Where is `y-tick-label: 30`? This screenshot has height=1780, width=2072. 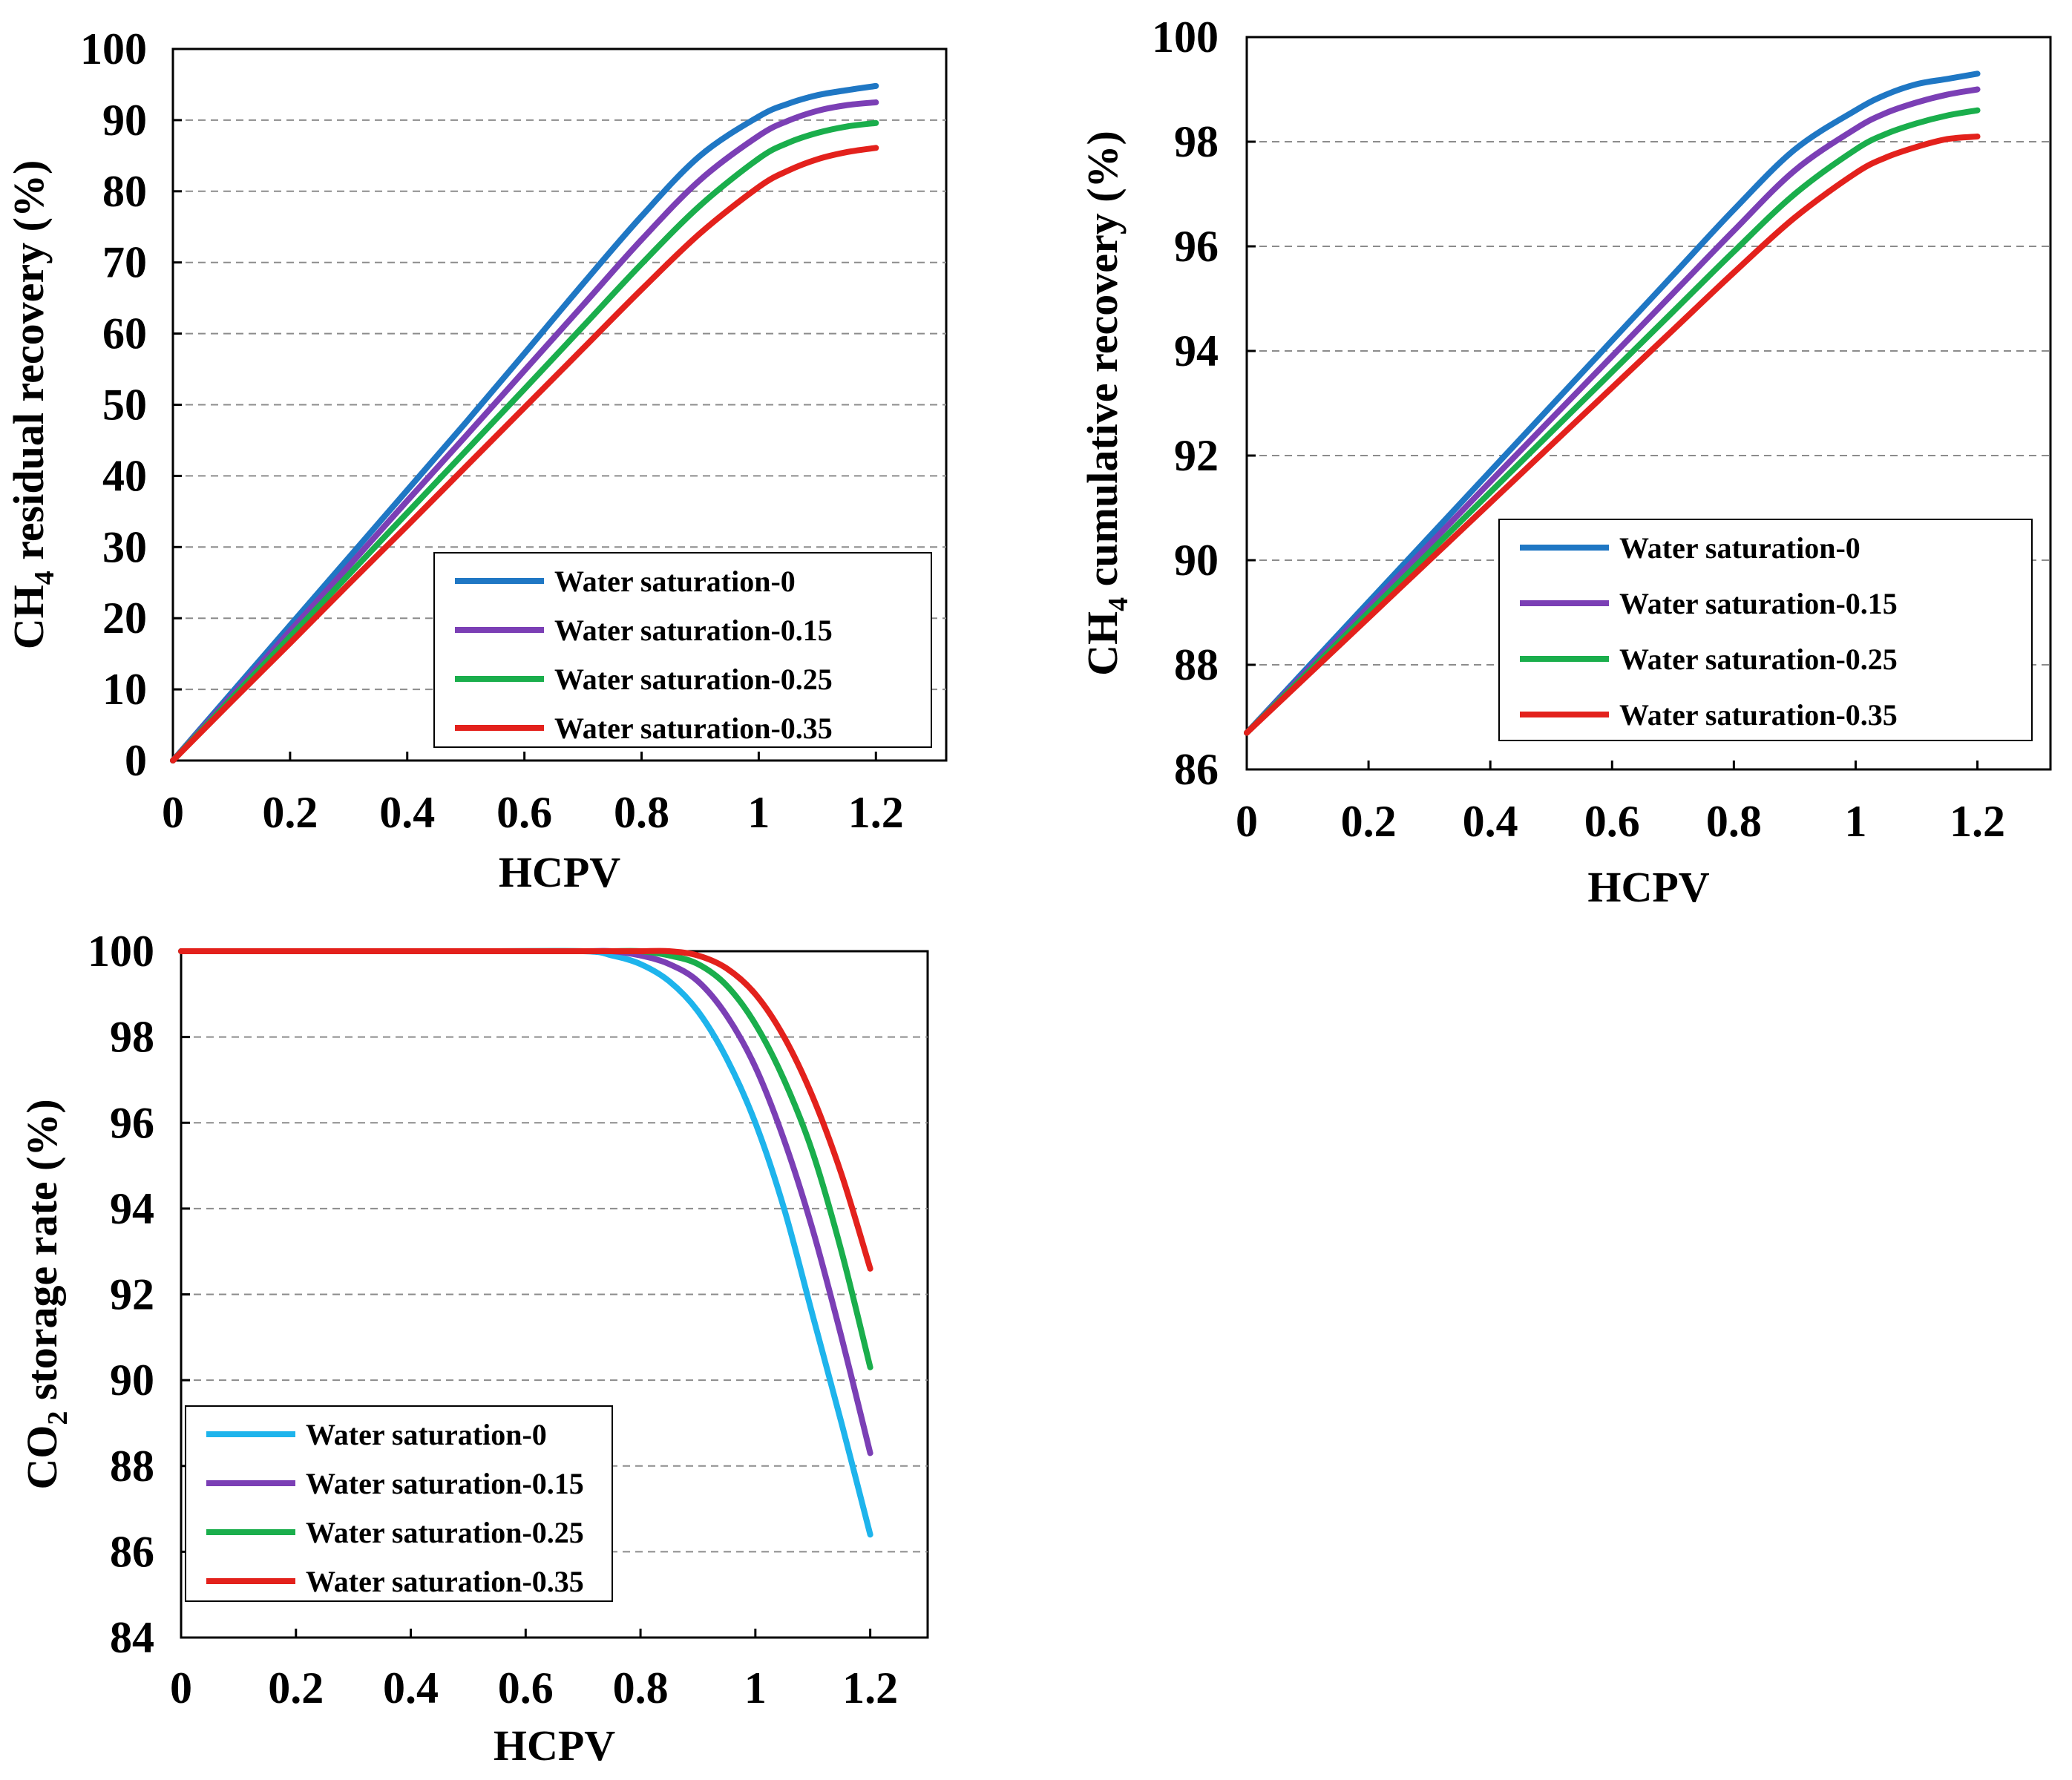
y-tick-label: 30 is located at coordinates (124, 546).